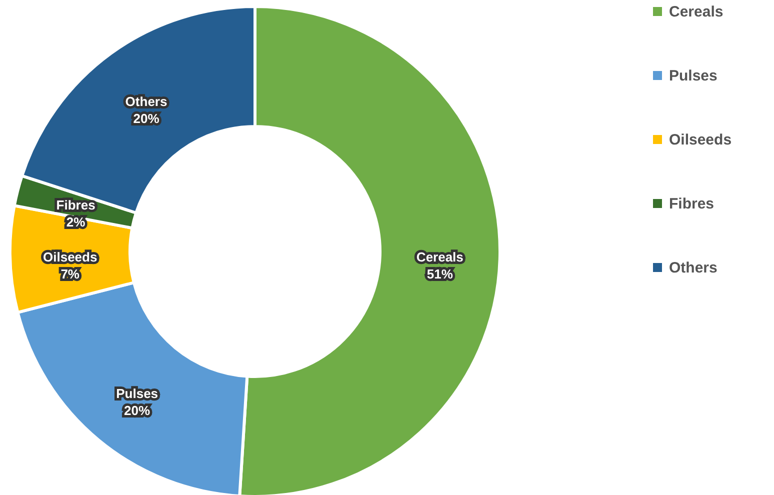 This screenshot has width=774, height=495. I want to click on data-label: 7%, so click(70, 274).